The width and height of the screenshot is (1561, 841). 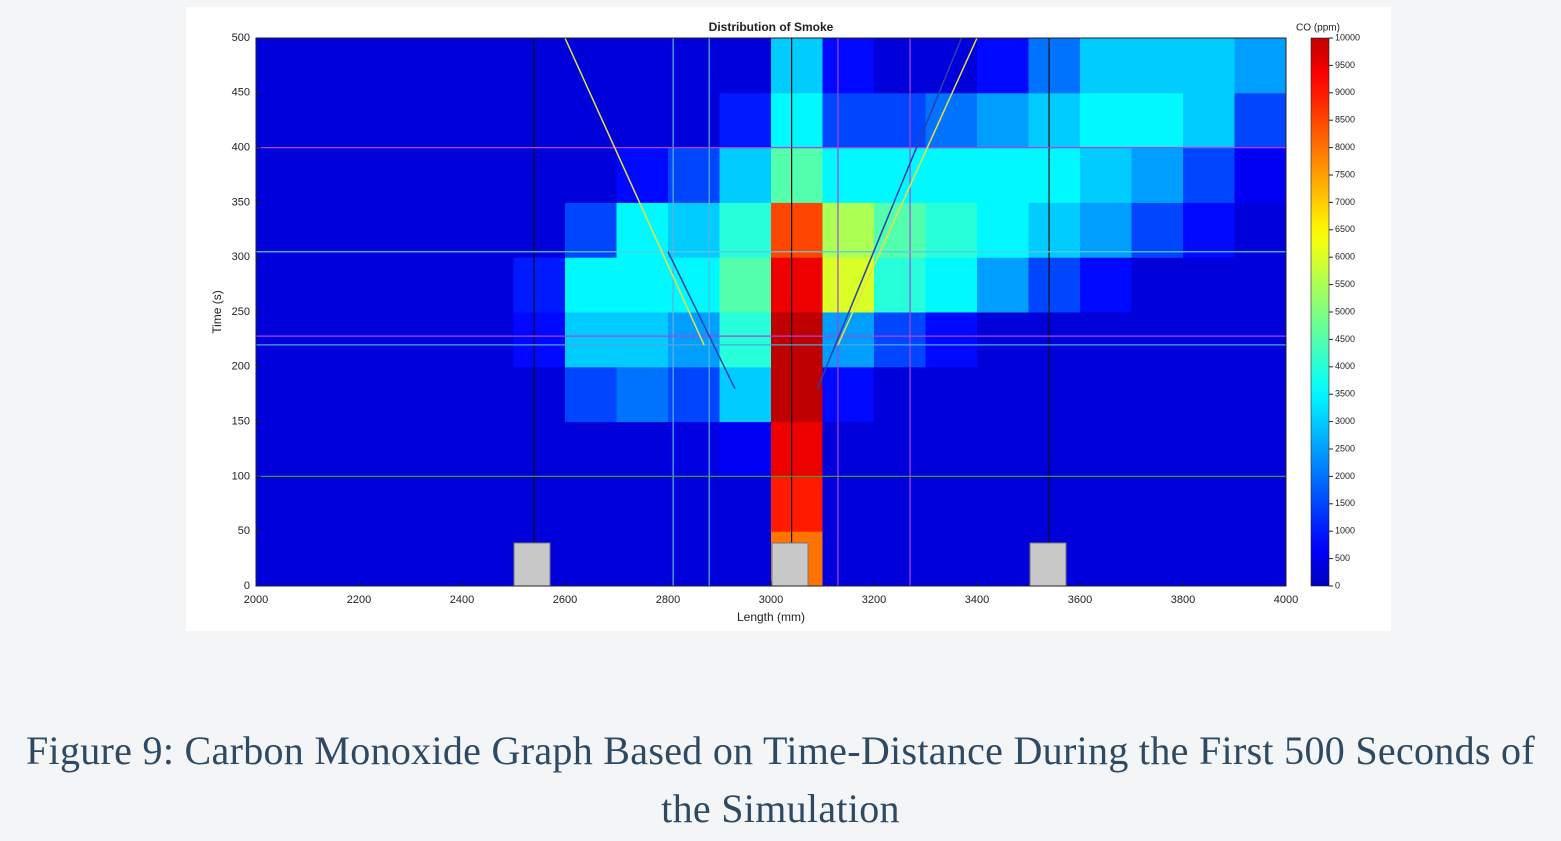 I want to click on x-tick-label: 3600, so click(x=1080, y=600).